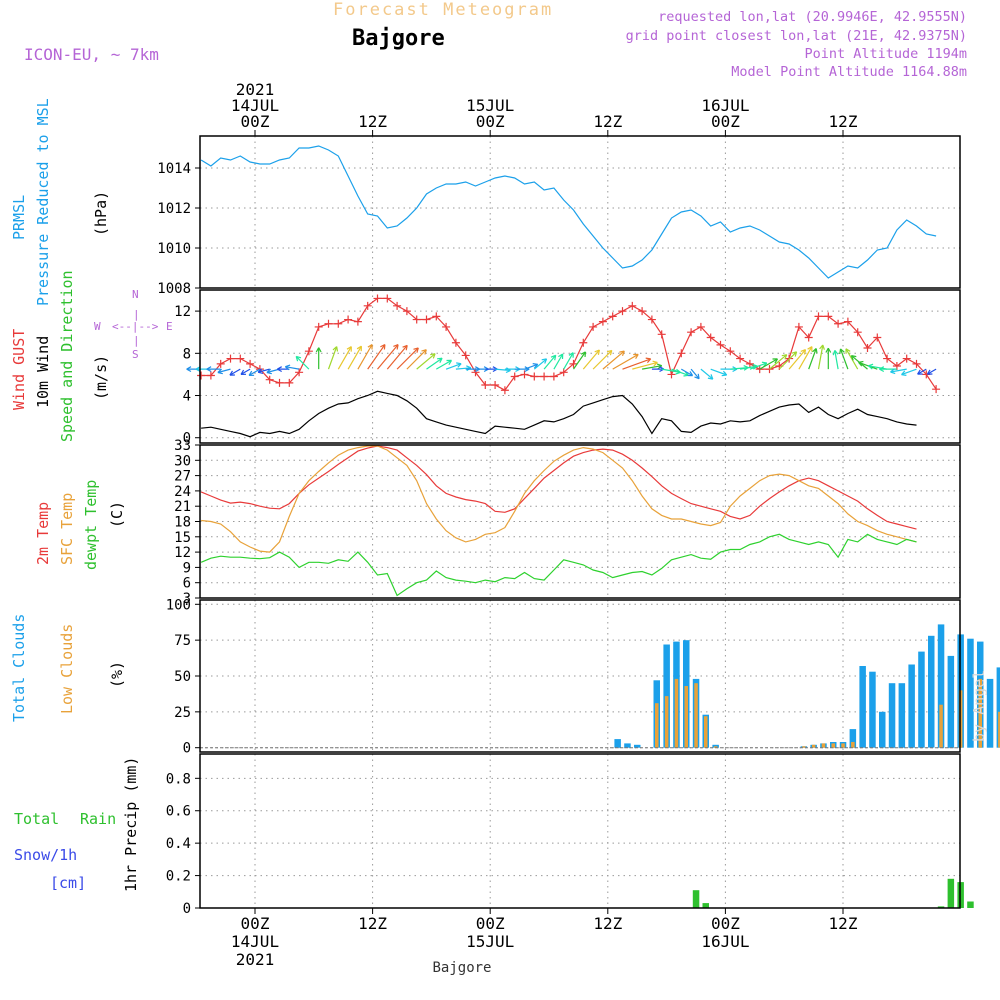 The height and width of the screenshot is (1000, 1000). I want to click on y-tick-label: 21, so click(182, 507).